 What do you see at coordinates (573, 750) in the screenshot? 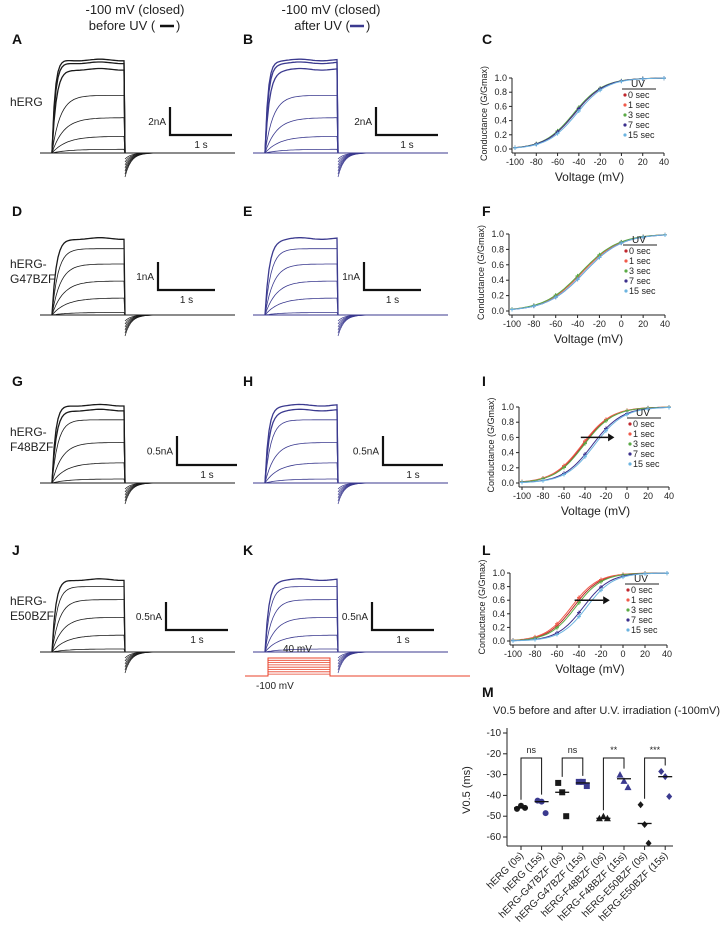
I see `significance-label: ns` at bounding box center [573, 750].